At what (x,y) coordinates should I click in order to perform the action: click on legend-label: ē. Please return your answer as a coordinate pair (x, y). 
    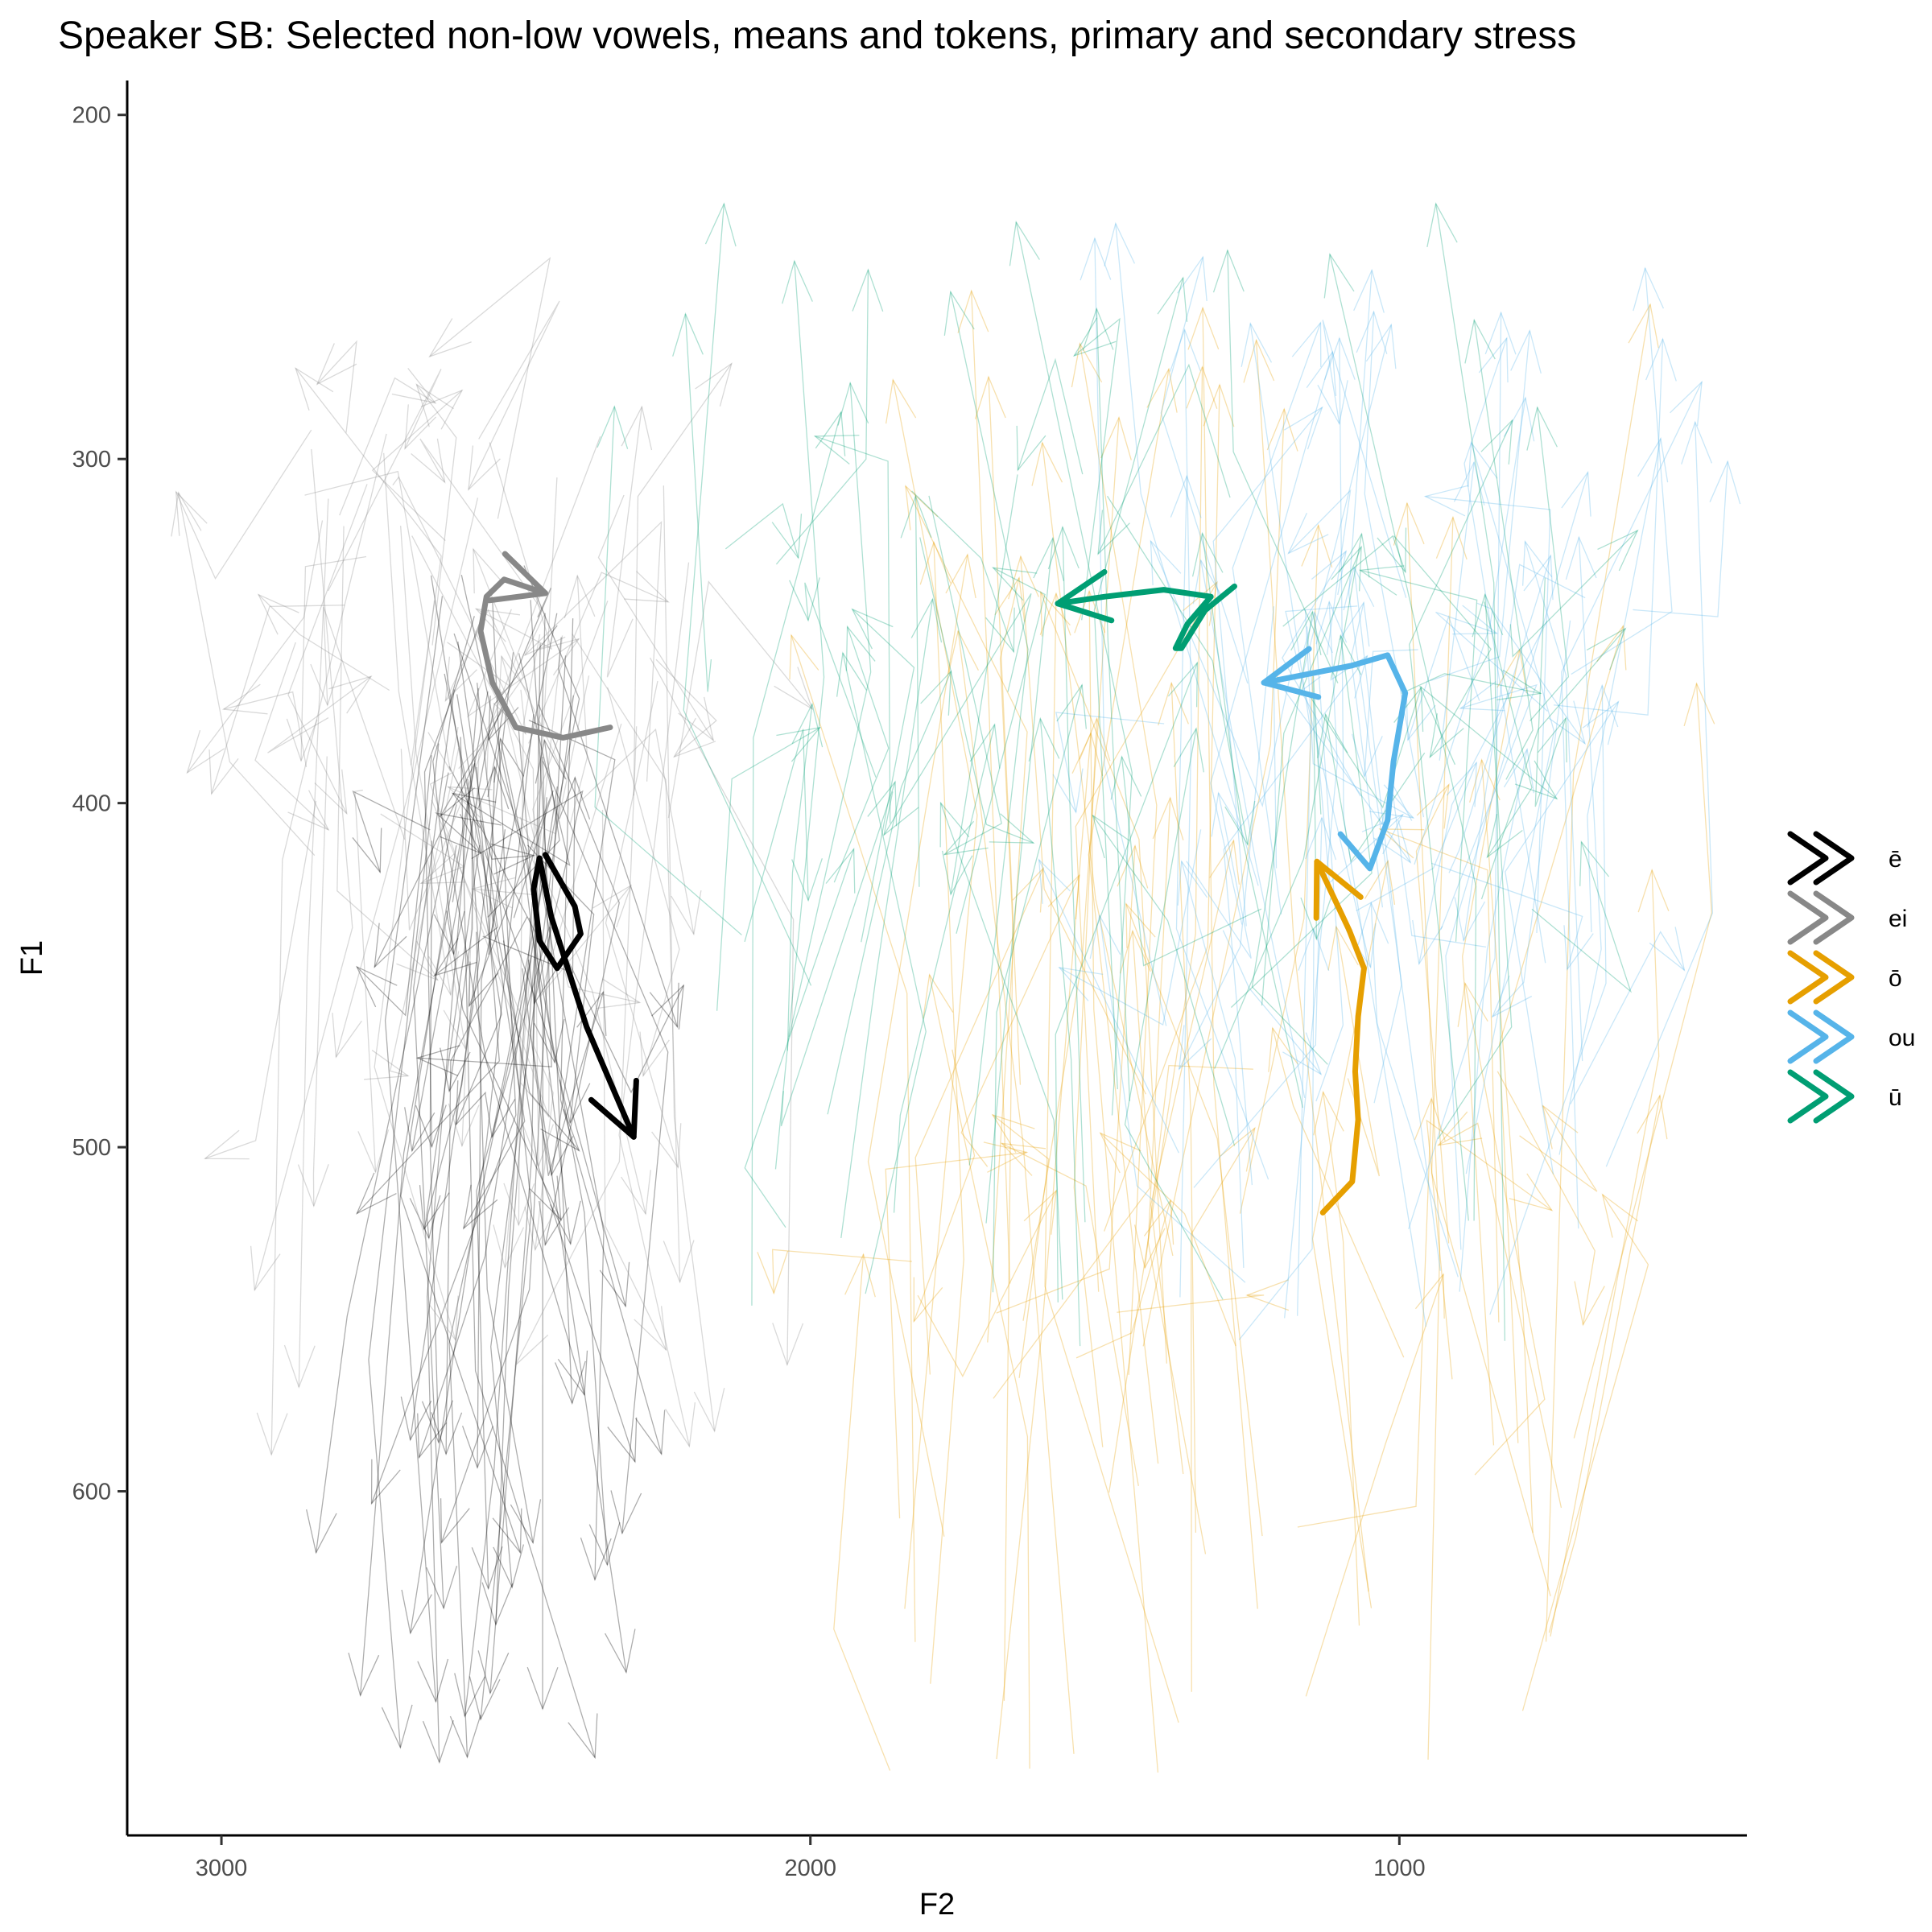
    Looking at the image, I should click on (1895, 859).